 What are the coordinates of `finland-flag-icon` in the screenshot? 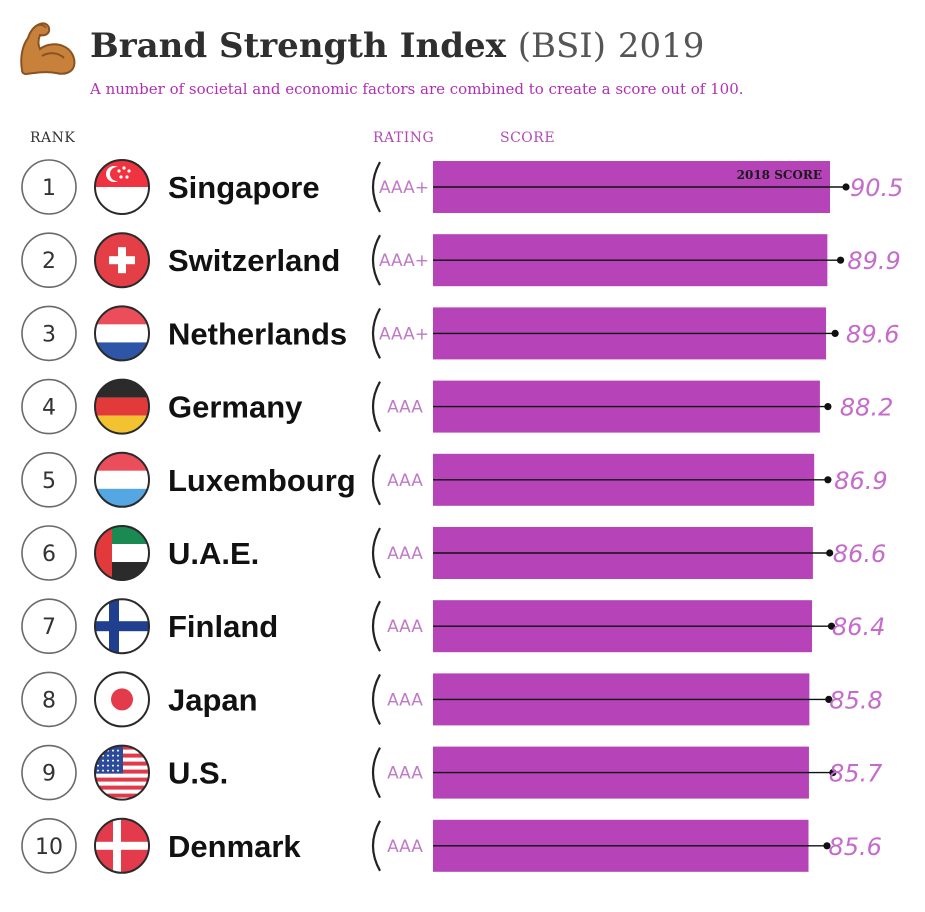 It's located at (122, 626).